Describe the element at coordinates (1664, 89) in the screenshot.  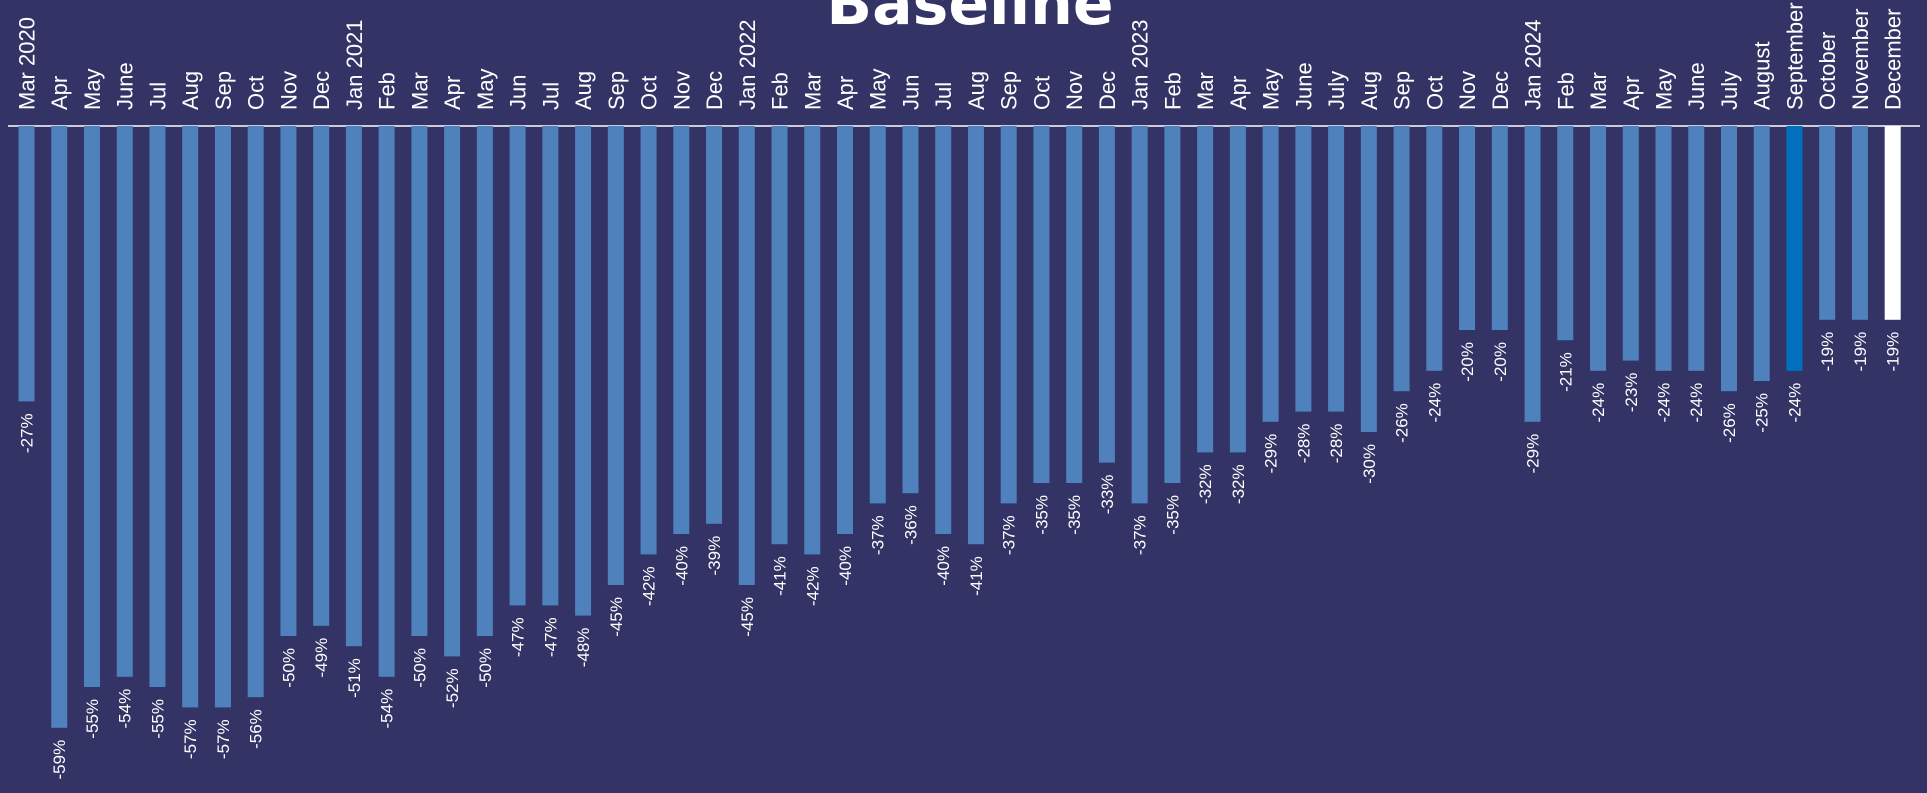
I see `category-label-50: May` at that location.